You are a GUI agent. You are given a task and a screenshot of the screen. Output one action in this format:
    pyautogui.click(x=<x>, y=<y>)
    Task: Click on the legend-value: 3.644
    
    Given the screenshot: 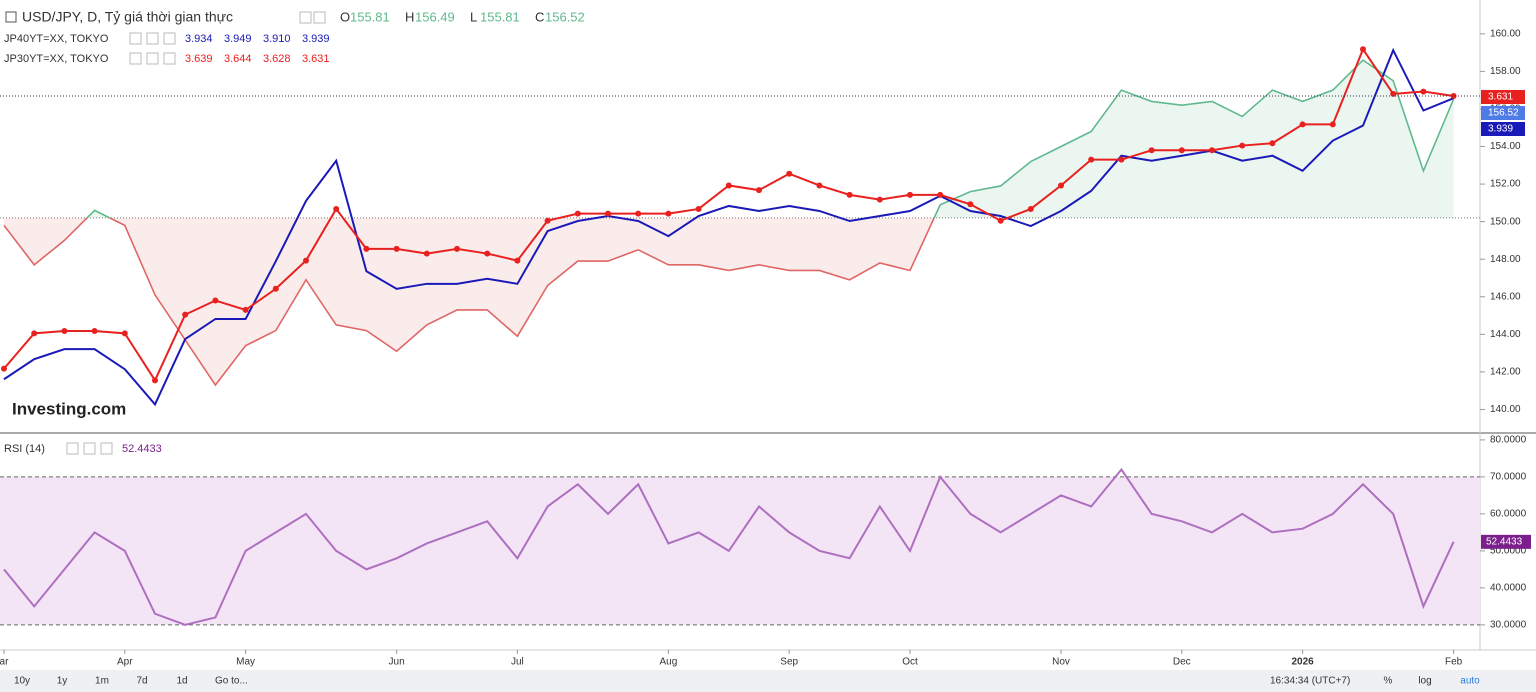 What is the action you would take?
    pyautogui.click(x=238, y=59)
    